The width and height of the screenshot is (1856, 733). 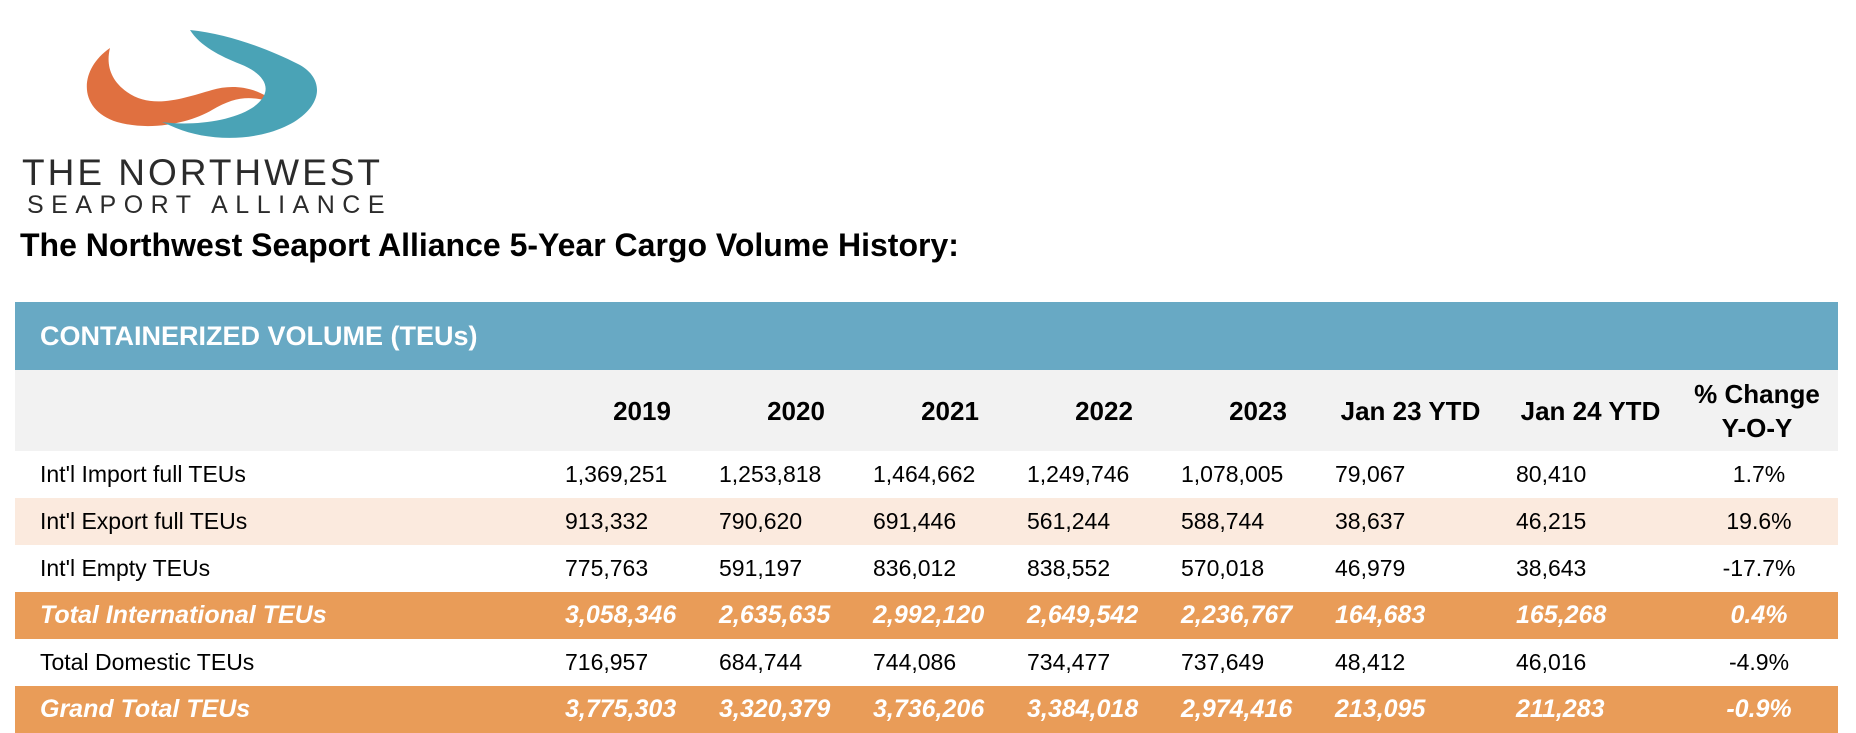 What do you see at coordinates (1232, 474) in the screenshot?
I see `table-cell: 1,078,005` at bounding box center [1232, 474].